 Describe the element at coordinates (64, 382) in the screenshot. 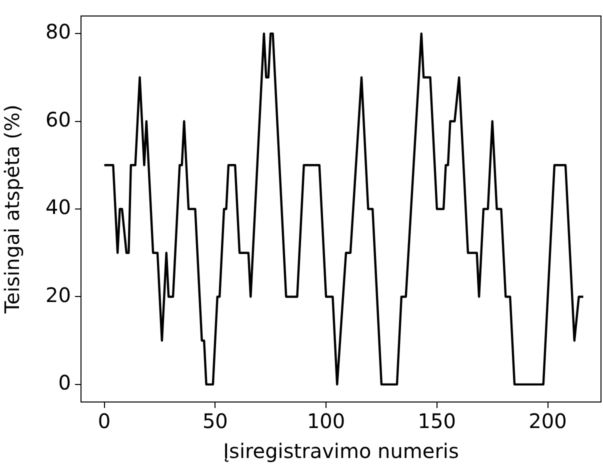

I see `y-tick-label: 0` at that location.